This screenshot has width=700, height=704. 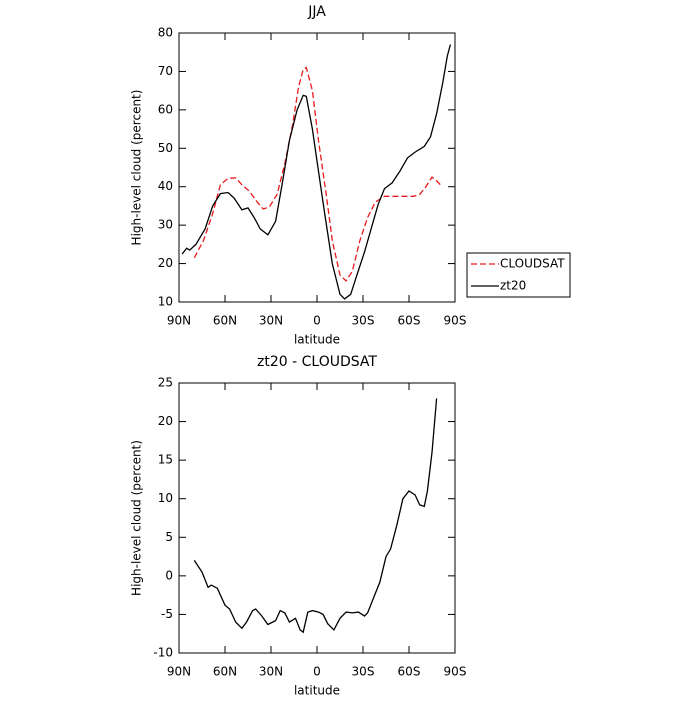 I want to click on y-tick-label: -10, so click(x=163, y=653).